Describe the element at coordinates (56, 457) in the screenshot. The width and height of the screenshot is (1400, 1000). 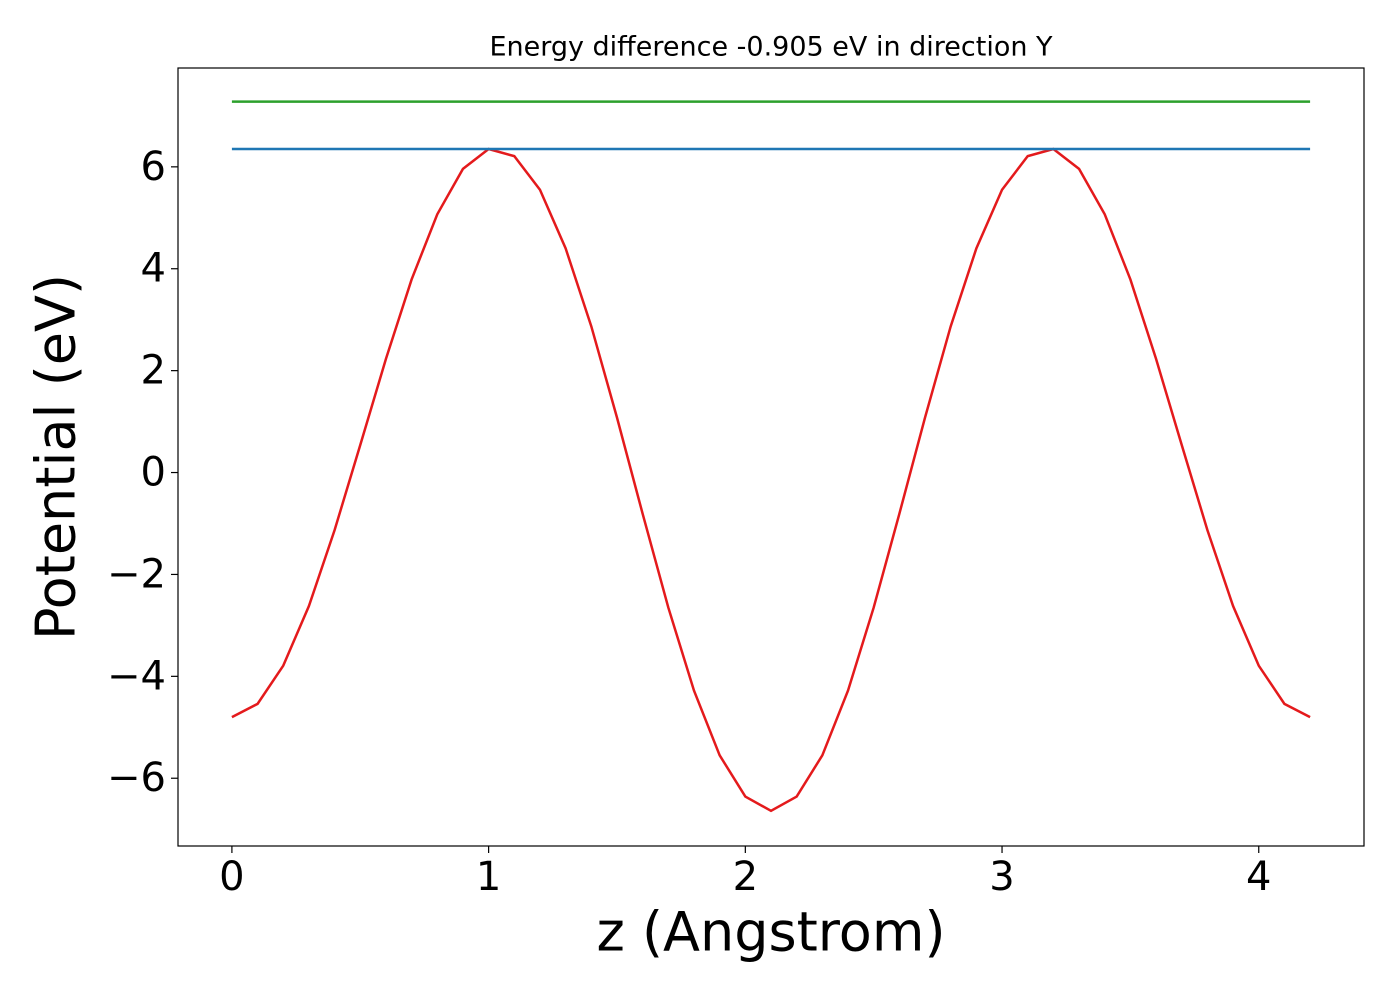
I see `y-axis-label: Potential (eV)` at that location.